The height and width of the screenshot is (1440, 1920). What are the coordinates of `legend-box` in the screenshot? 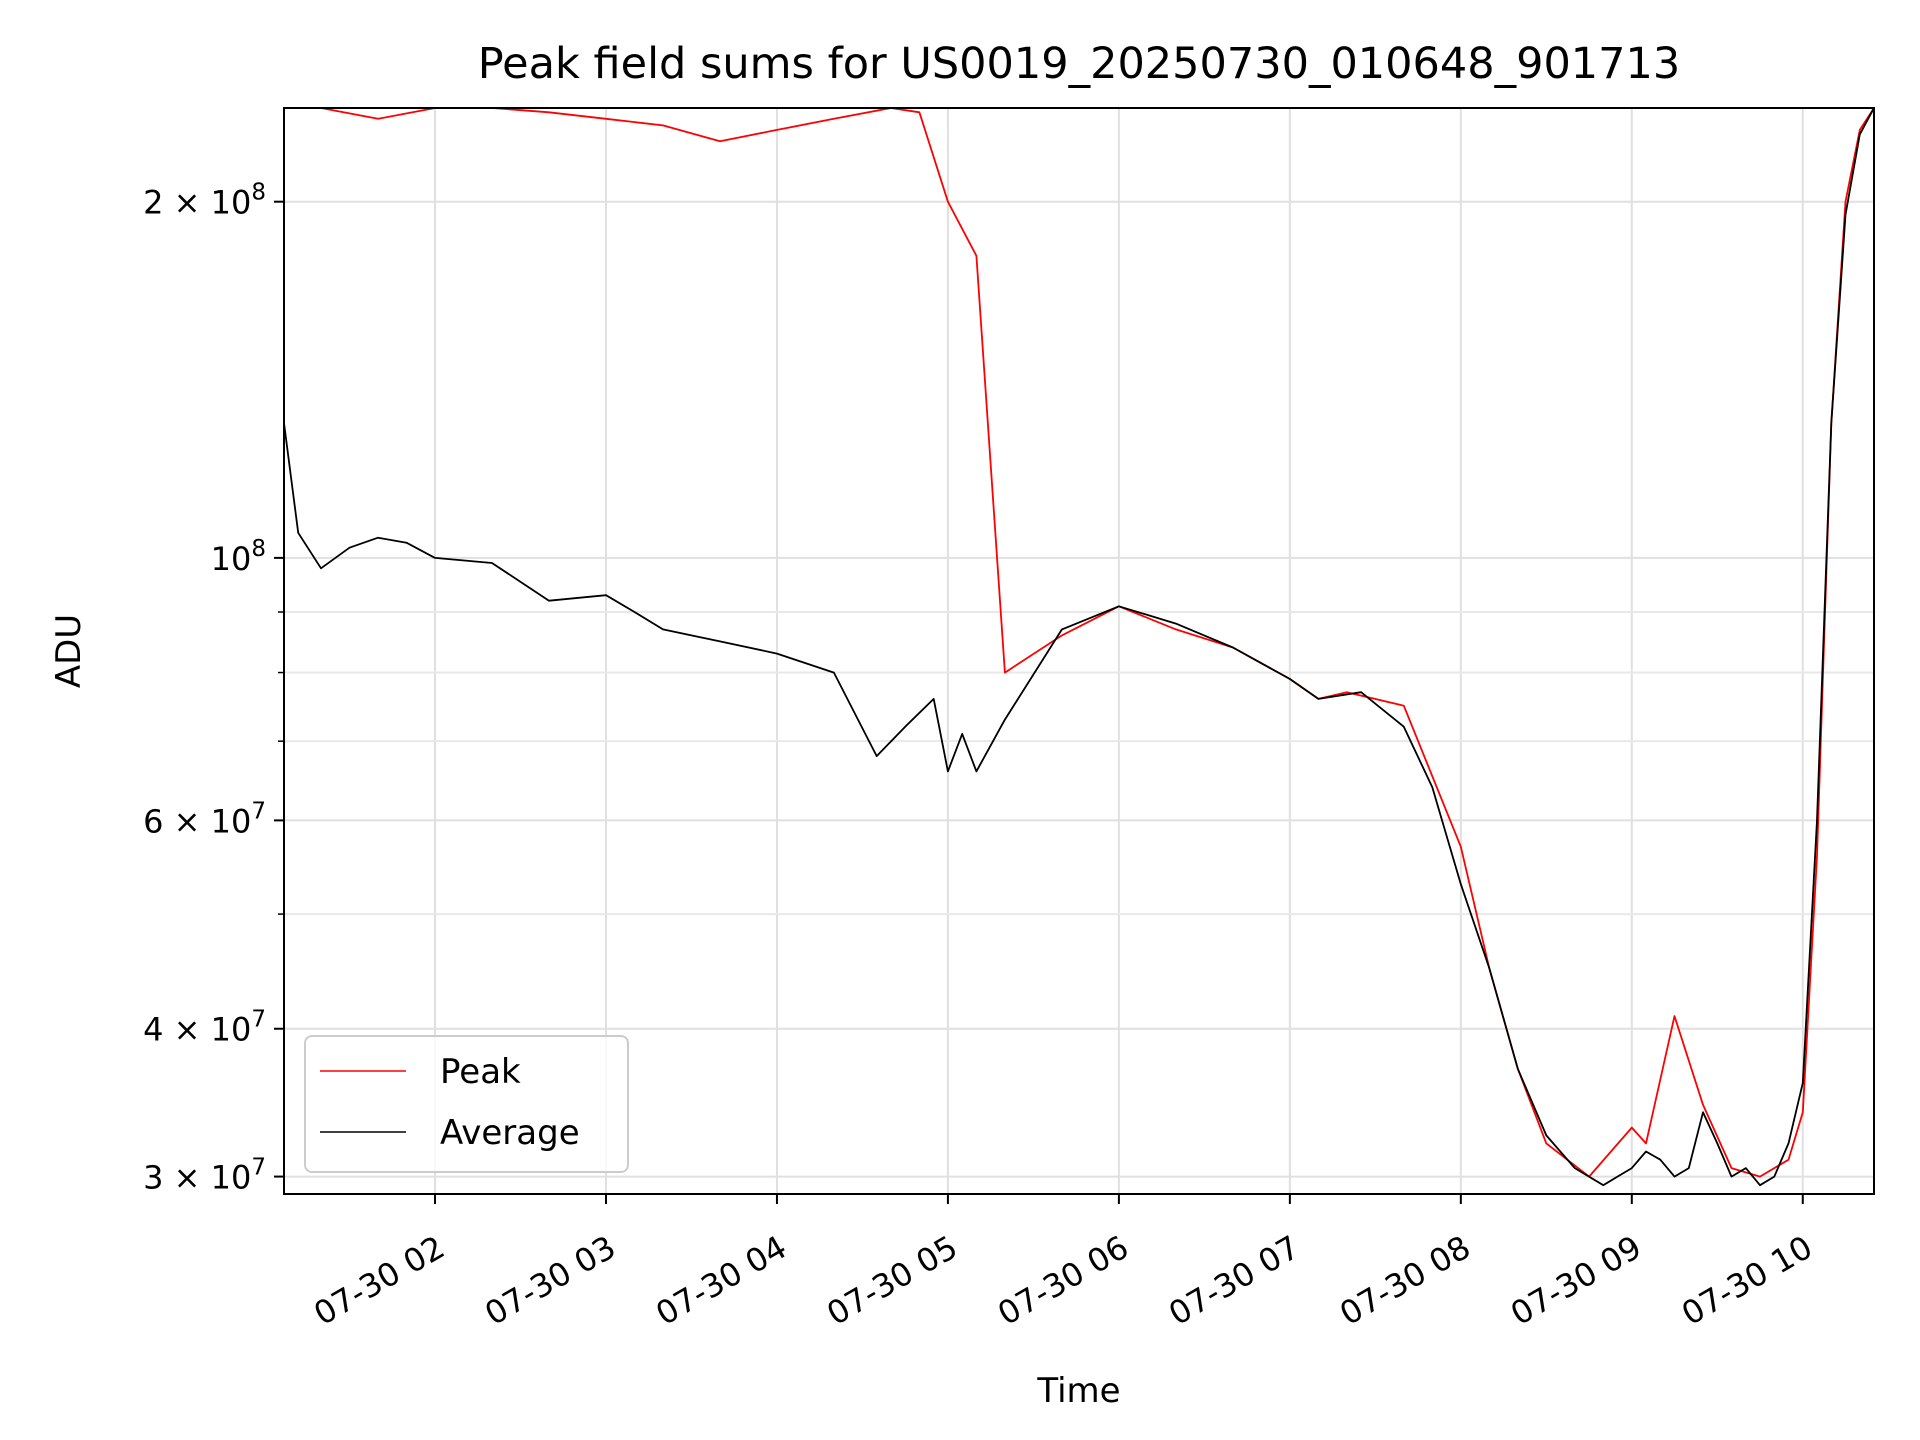 It's located at (466, 1104).